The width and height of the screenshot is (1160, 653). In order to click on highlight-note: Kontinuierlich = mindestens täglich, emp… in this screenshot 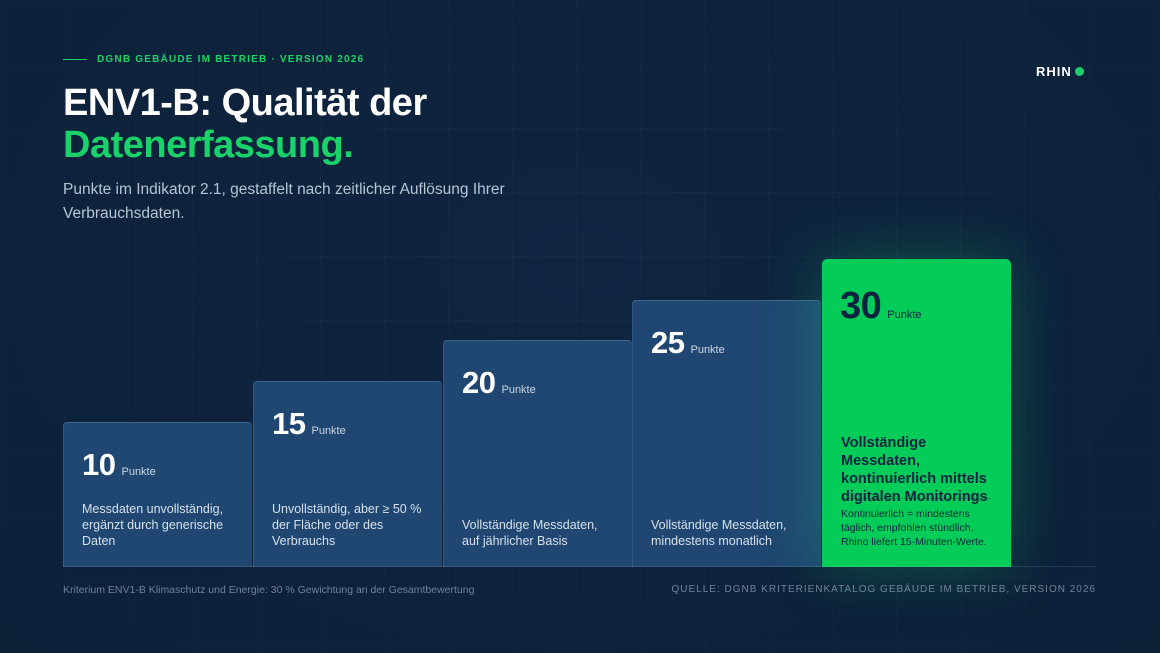, I will do `click(914, 528)`.